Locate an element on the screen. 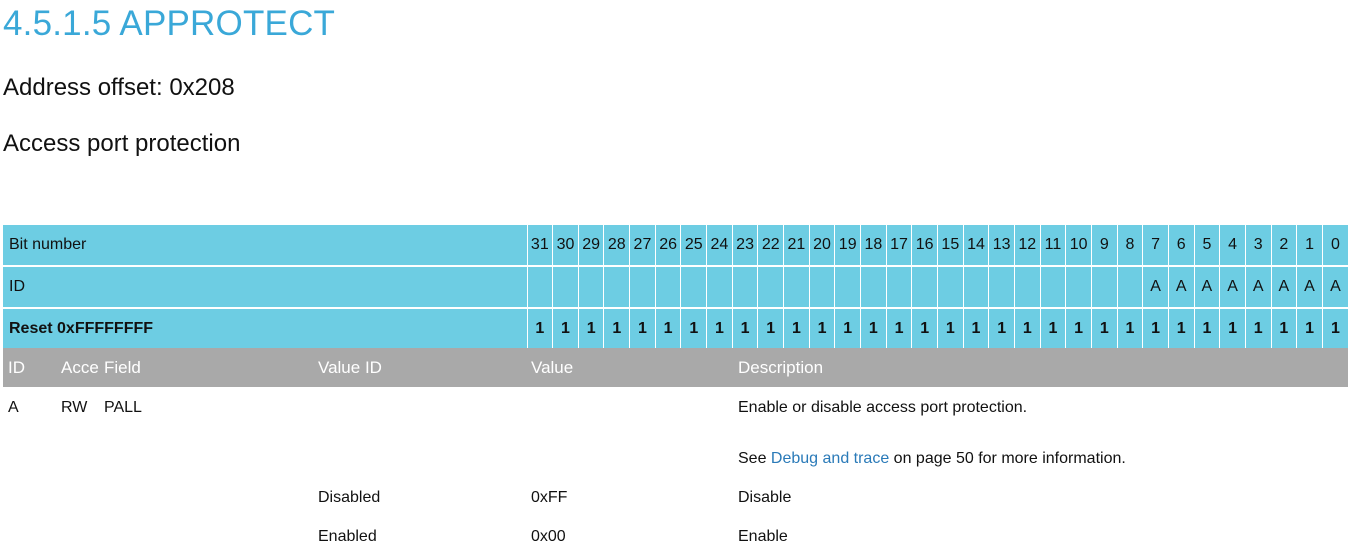 The image size is (1365, 556). table-row: Disabled 0xFF Disable is located at coordinates (675, 496).